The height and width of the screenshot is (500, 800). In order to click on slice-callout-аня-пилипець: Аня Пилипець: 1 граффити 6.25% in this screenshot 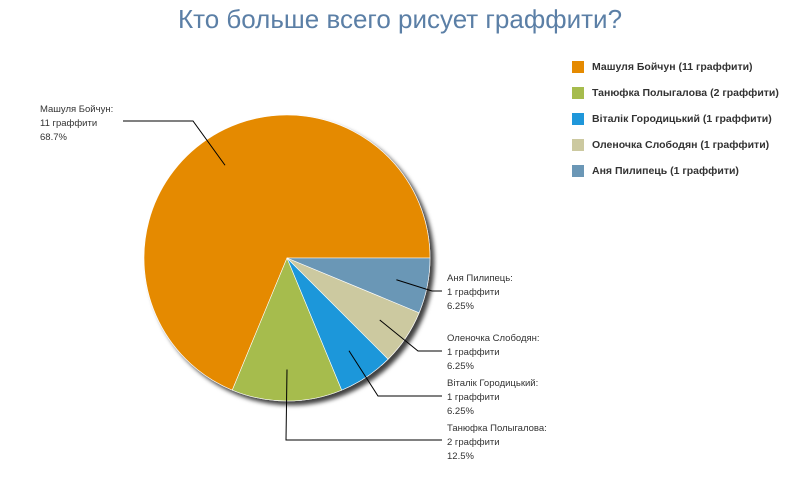, I will do `click(480, 292)`.